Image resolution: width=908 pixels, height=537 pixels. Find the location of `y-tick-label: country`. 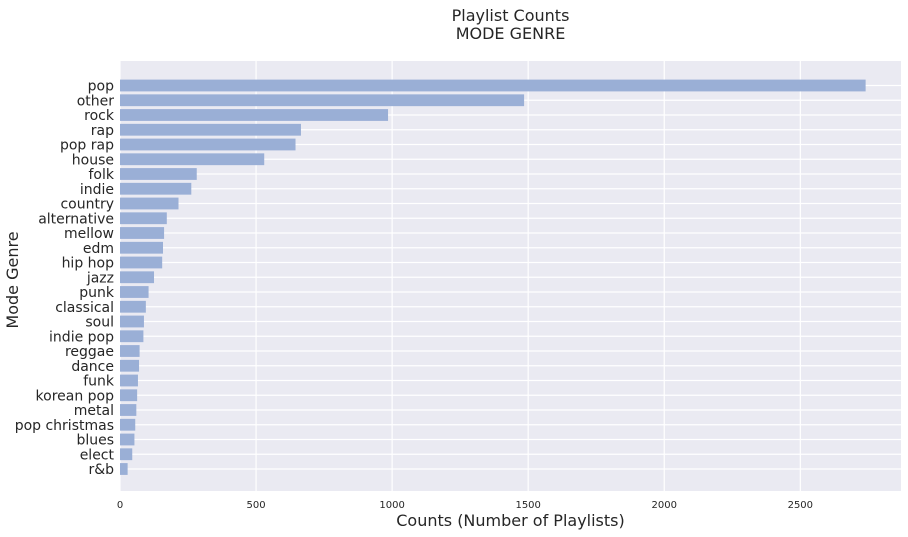

y-tick-label: country is located at coordinates (87, 205).